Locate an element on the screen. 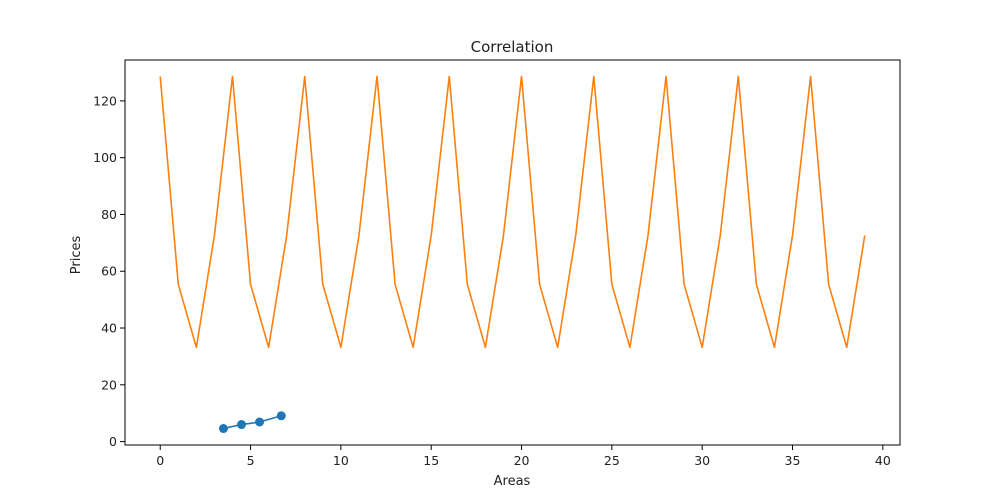 This screenshot has height=500, width=1000. x-tick-label: 10 is located at coordinates (341, 460).